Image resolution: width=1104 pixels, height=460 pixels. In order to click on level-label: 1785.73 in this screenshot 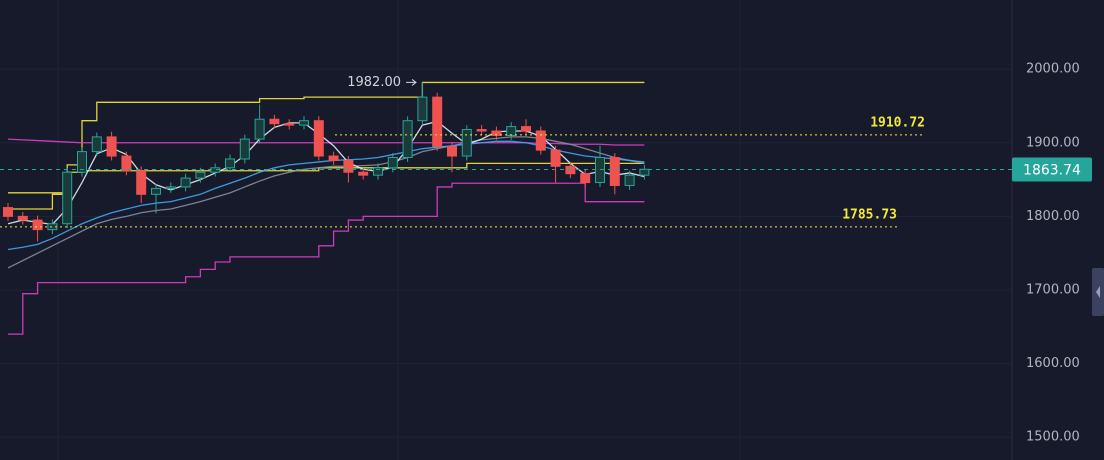, I will do `click(869, 214)`.